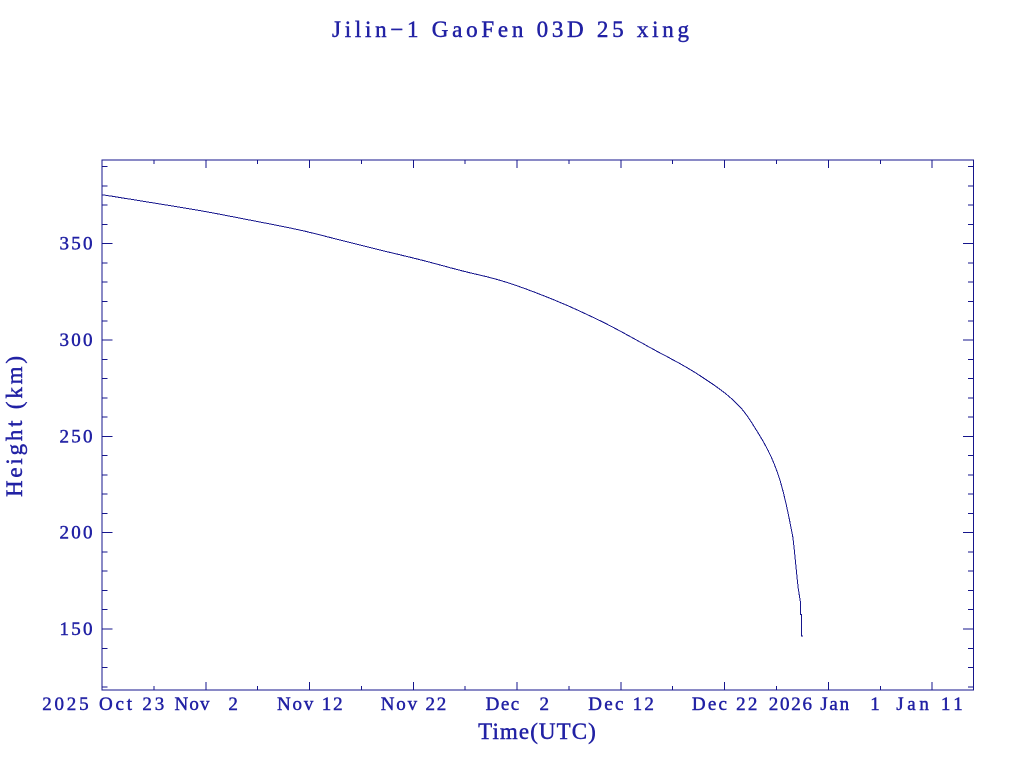 The height and width of the screenshot is (768, 1024). Describe the element at coordinates (517, 704) in the screenshot. I see `svg-text: Dec 2` at that location.